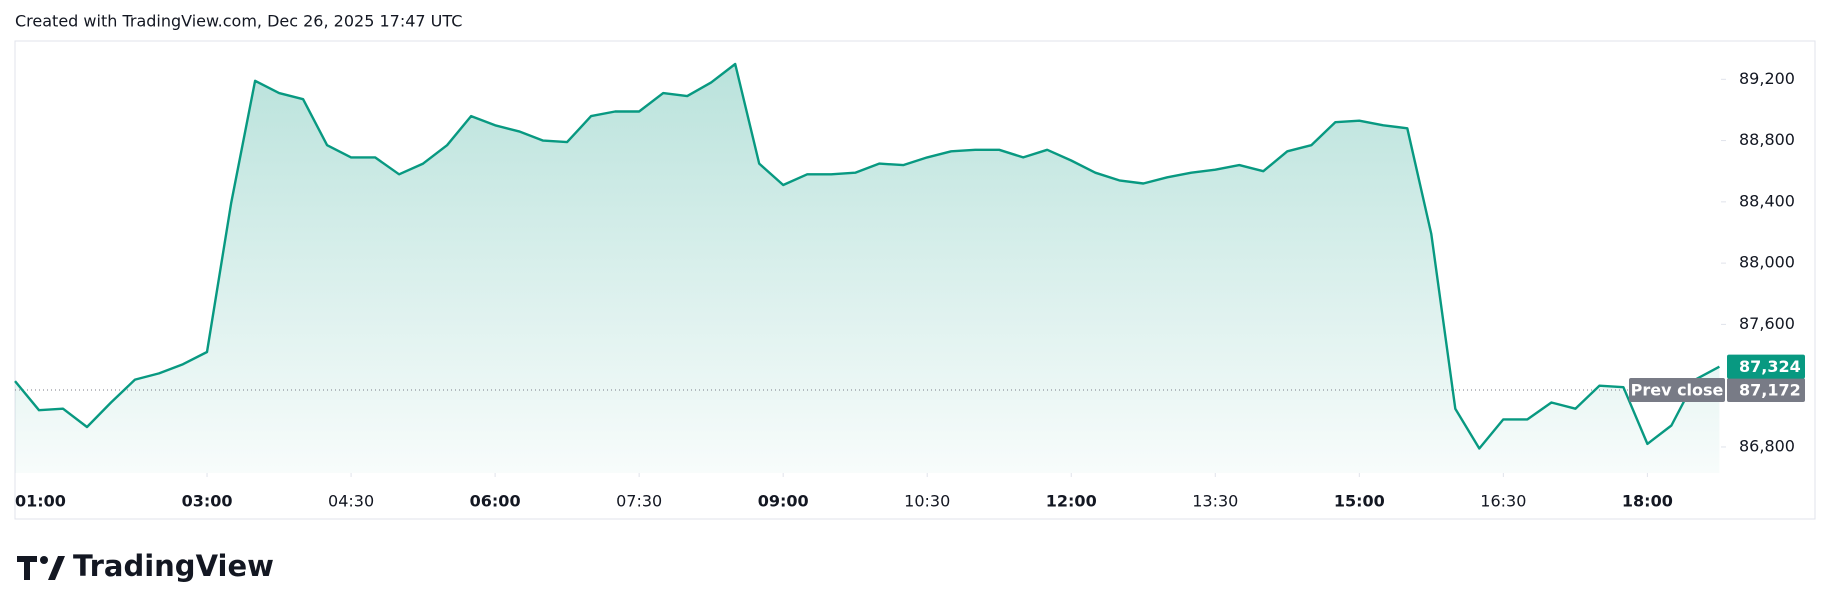  I want to click on x-tick-label: 12:00, so click(1071, 501).